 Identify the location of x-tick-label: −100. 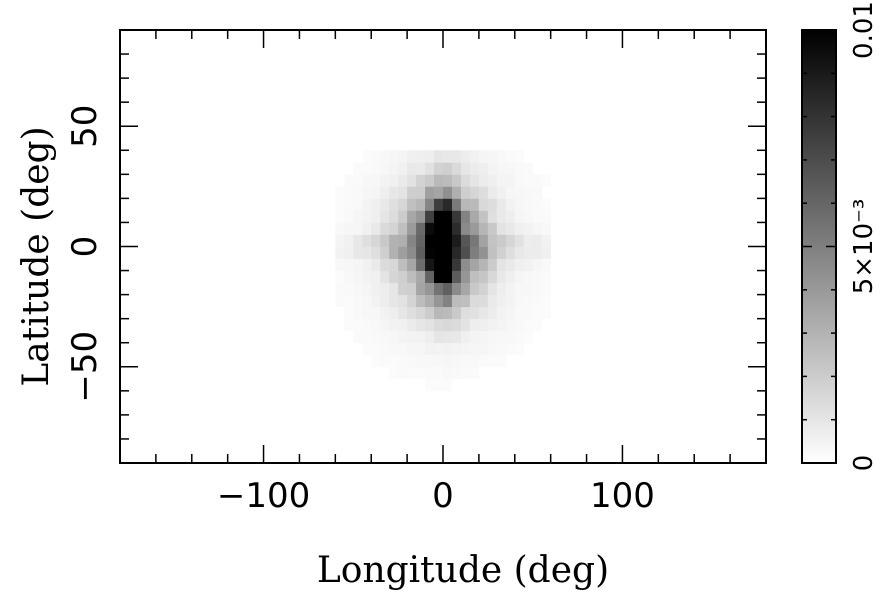
(263, 496).